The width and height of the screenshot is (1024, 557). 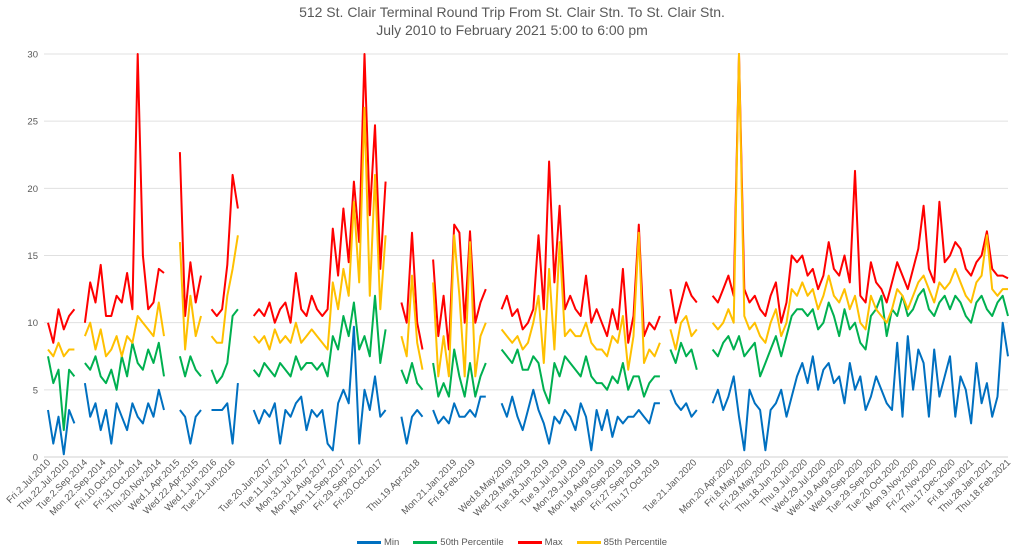 I want to click on legend-item-50th: 50th Percentile, so click(x=458, y=542).